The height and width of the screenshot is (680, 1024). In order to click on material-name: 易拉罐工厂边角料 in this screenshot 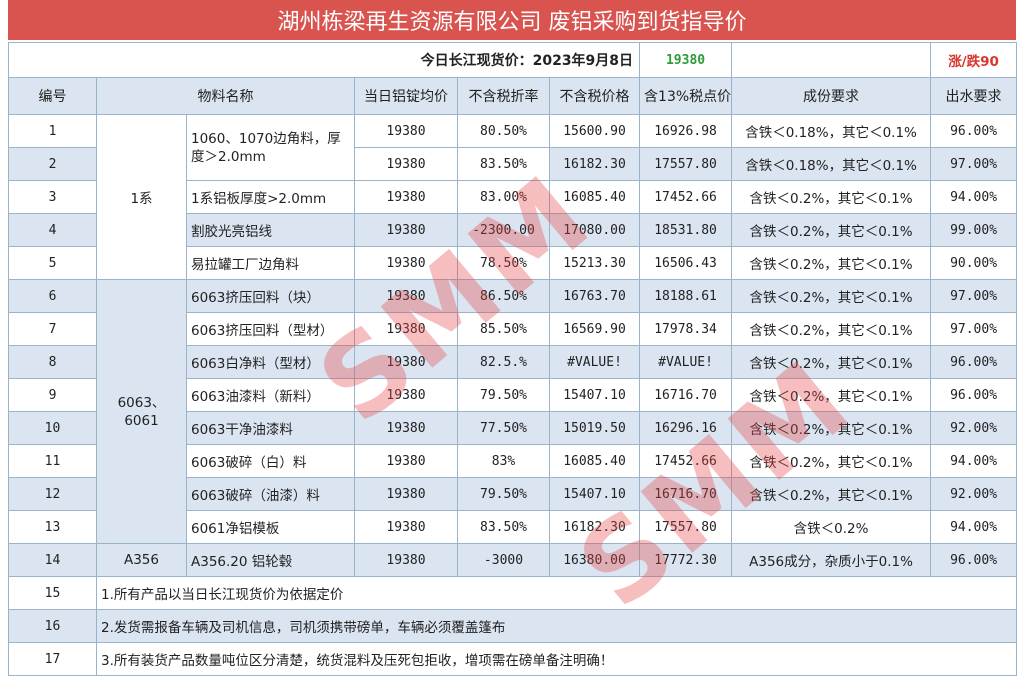, I will do `click(270, 263)`.